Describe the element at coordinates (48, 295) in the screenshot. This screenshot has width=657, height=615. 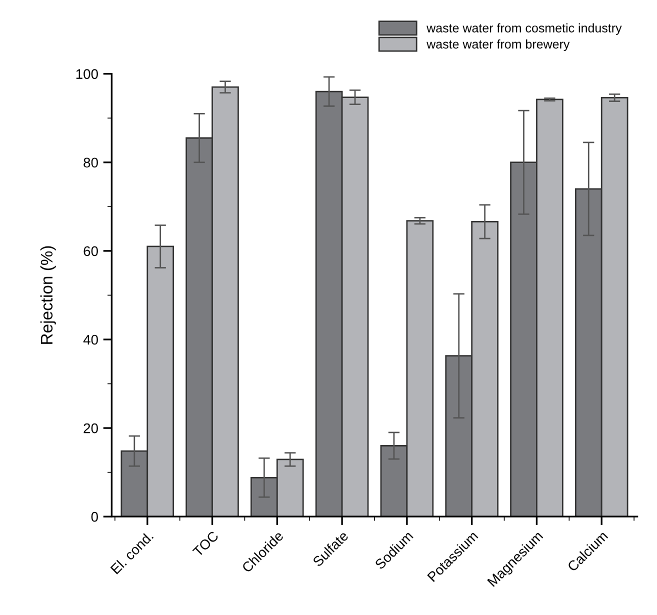
I see `y-axis-title: Rejection (%)` at that location.